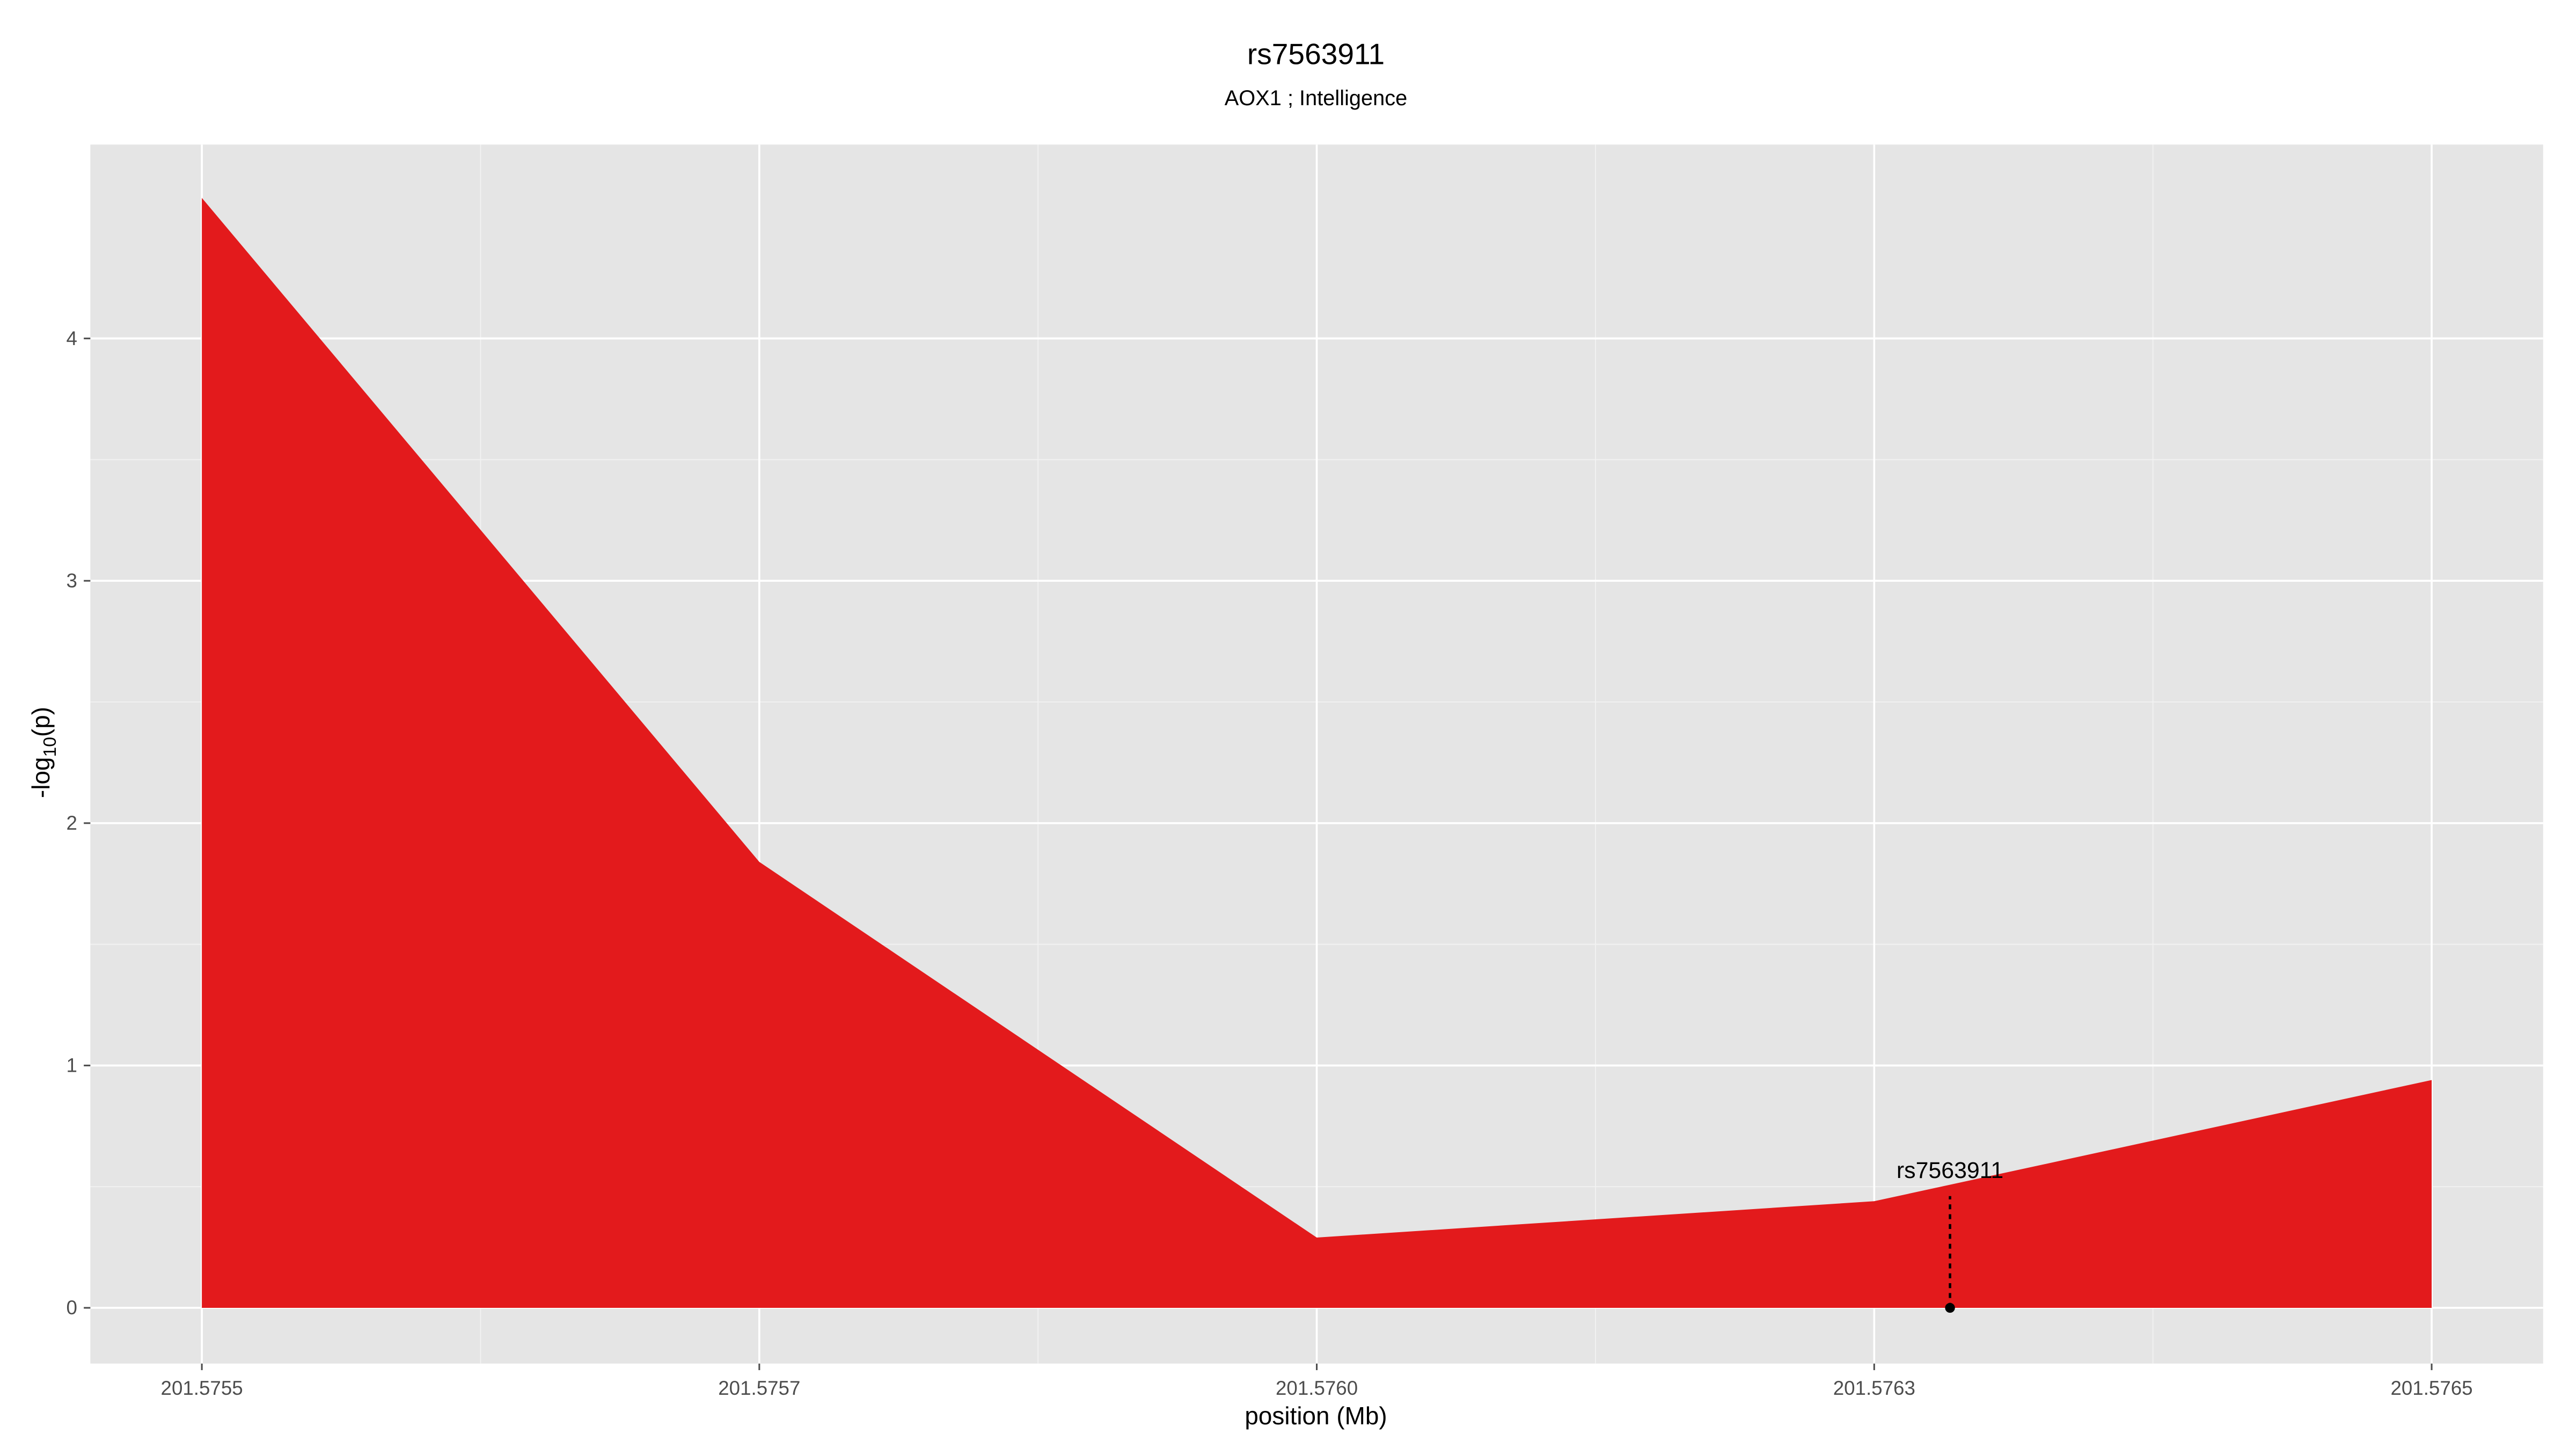 The image size is (2576, 1449). I want to click on x-tick-label: 201.5757, so click(759, 1388).